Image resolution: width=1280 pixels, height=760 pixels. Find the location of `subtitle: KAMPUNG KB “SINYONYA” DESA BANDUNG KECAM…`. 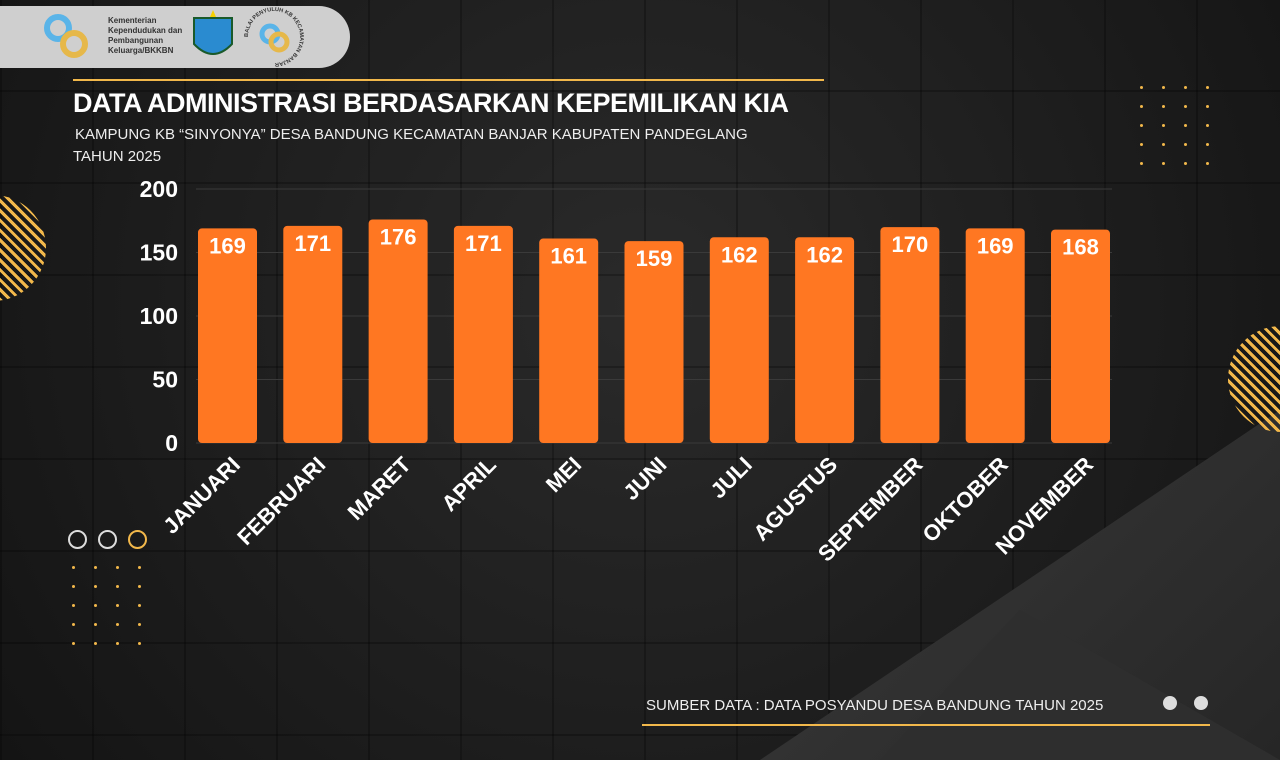

subtitle: KAMPUNG KB “SINYONYA” DESA BANDUNG KECAM… is located at coordinates (410, 146).